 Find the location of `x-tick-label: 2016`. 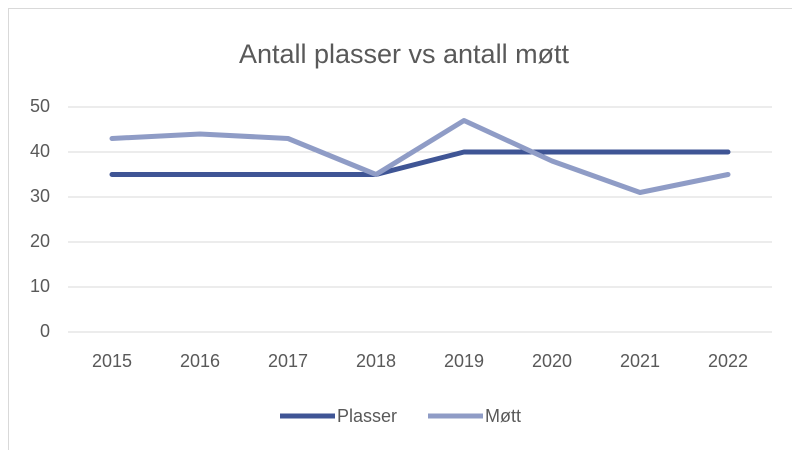

x-tick-label: 2016 is located at coordinates (200, 361).